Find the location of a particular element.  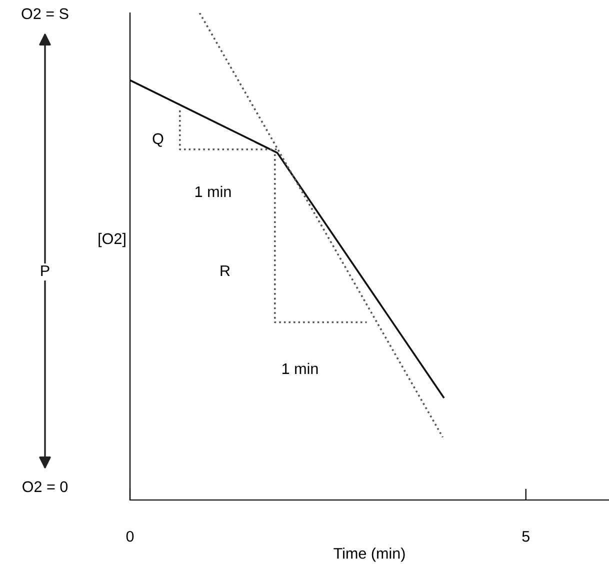

annotation: Q is located at coordinates (158, 140).